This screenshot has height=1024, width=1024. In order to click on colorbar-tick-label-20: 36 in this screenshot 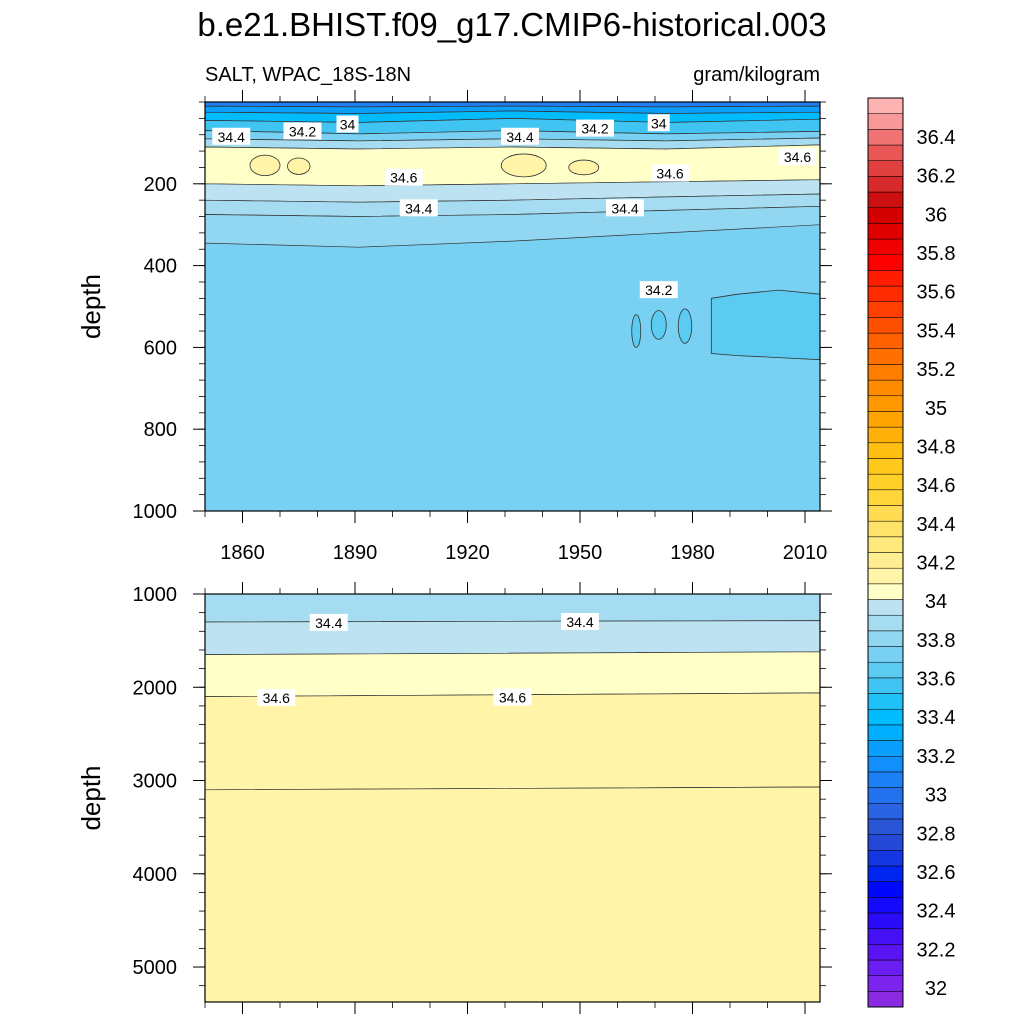, I will do `click(936, 215)`.